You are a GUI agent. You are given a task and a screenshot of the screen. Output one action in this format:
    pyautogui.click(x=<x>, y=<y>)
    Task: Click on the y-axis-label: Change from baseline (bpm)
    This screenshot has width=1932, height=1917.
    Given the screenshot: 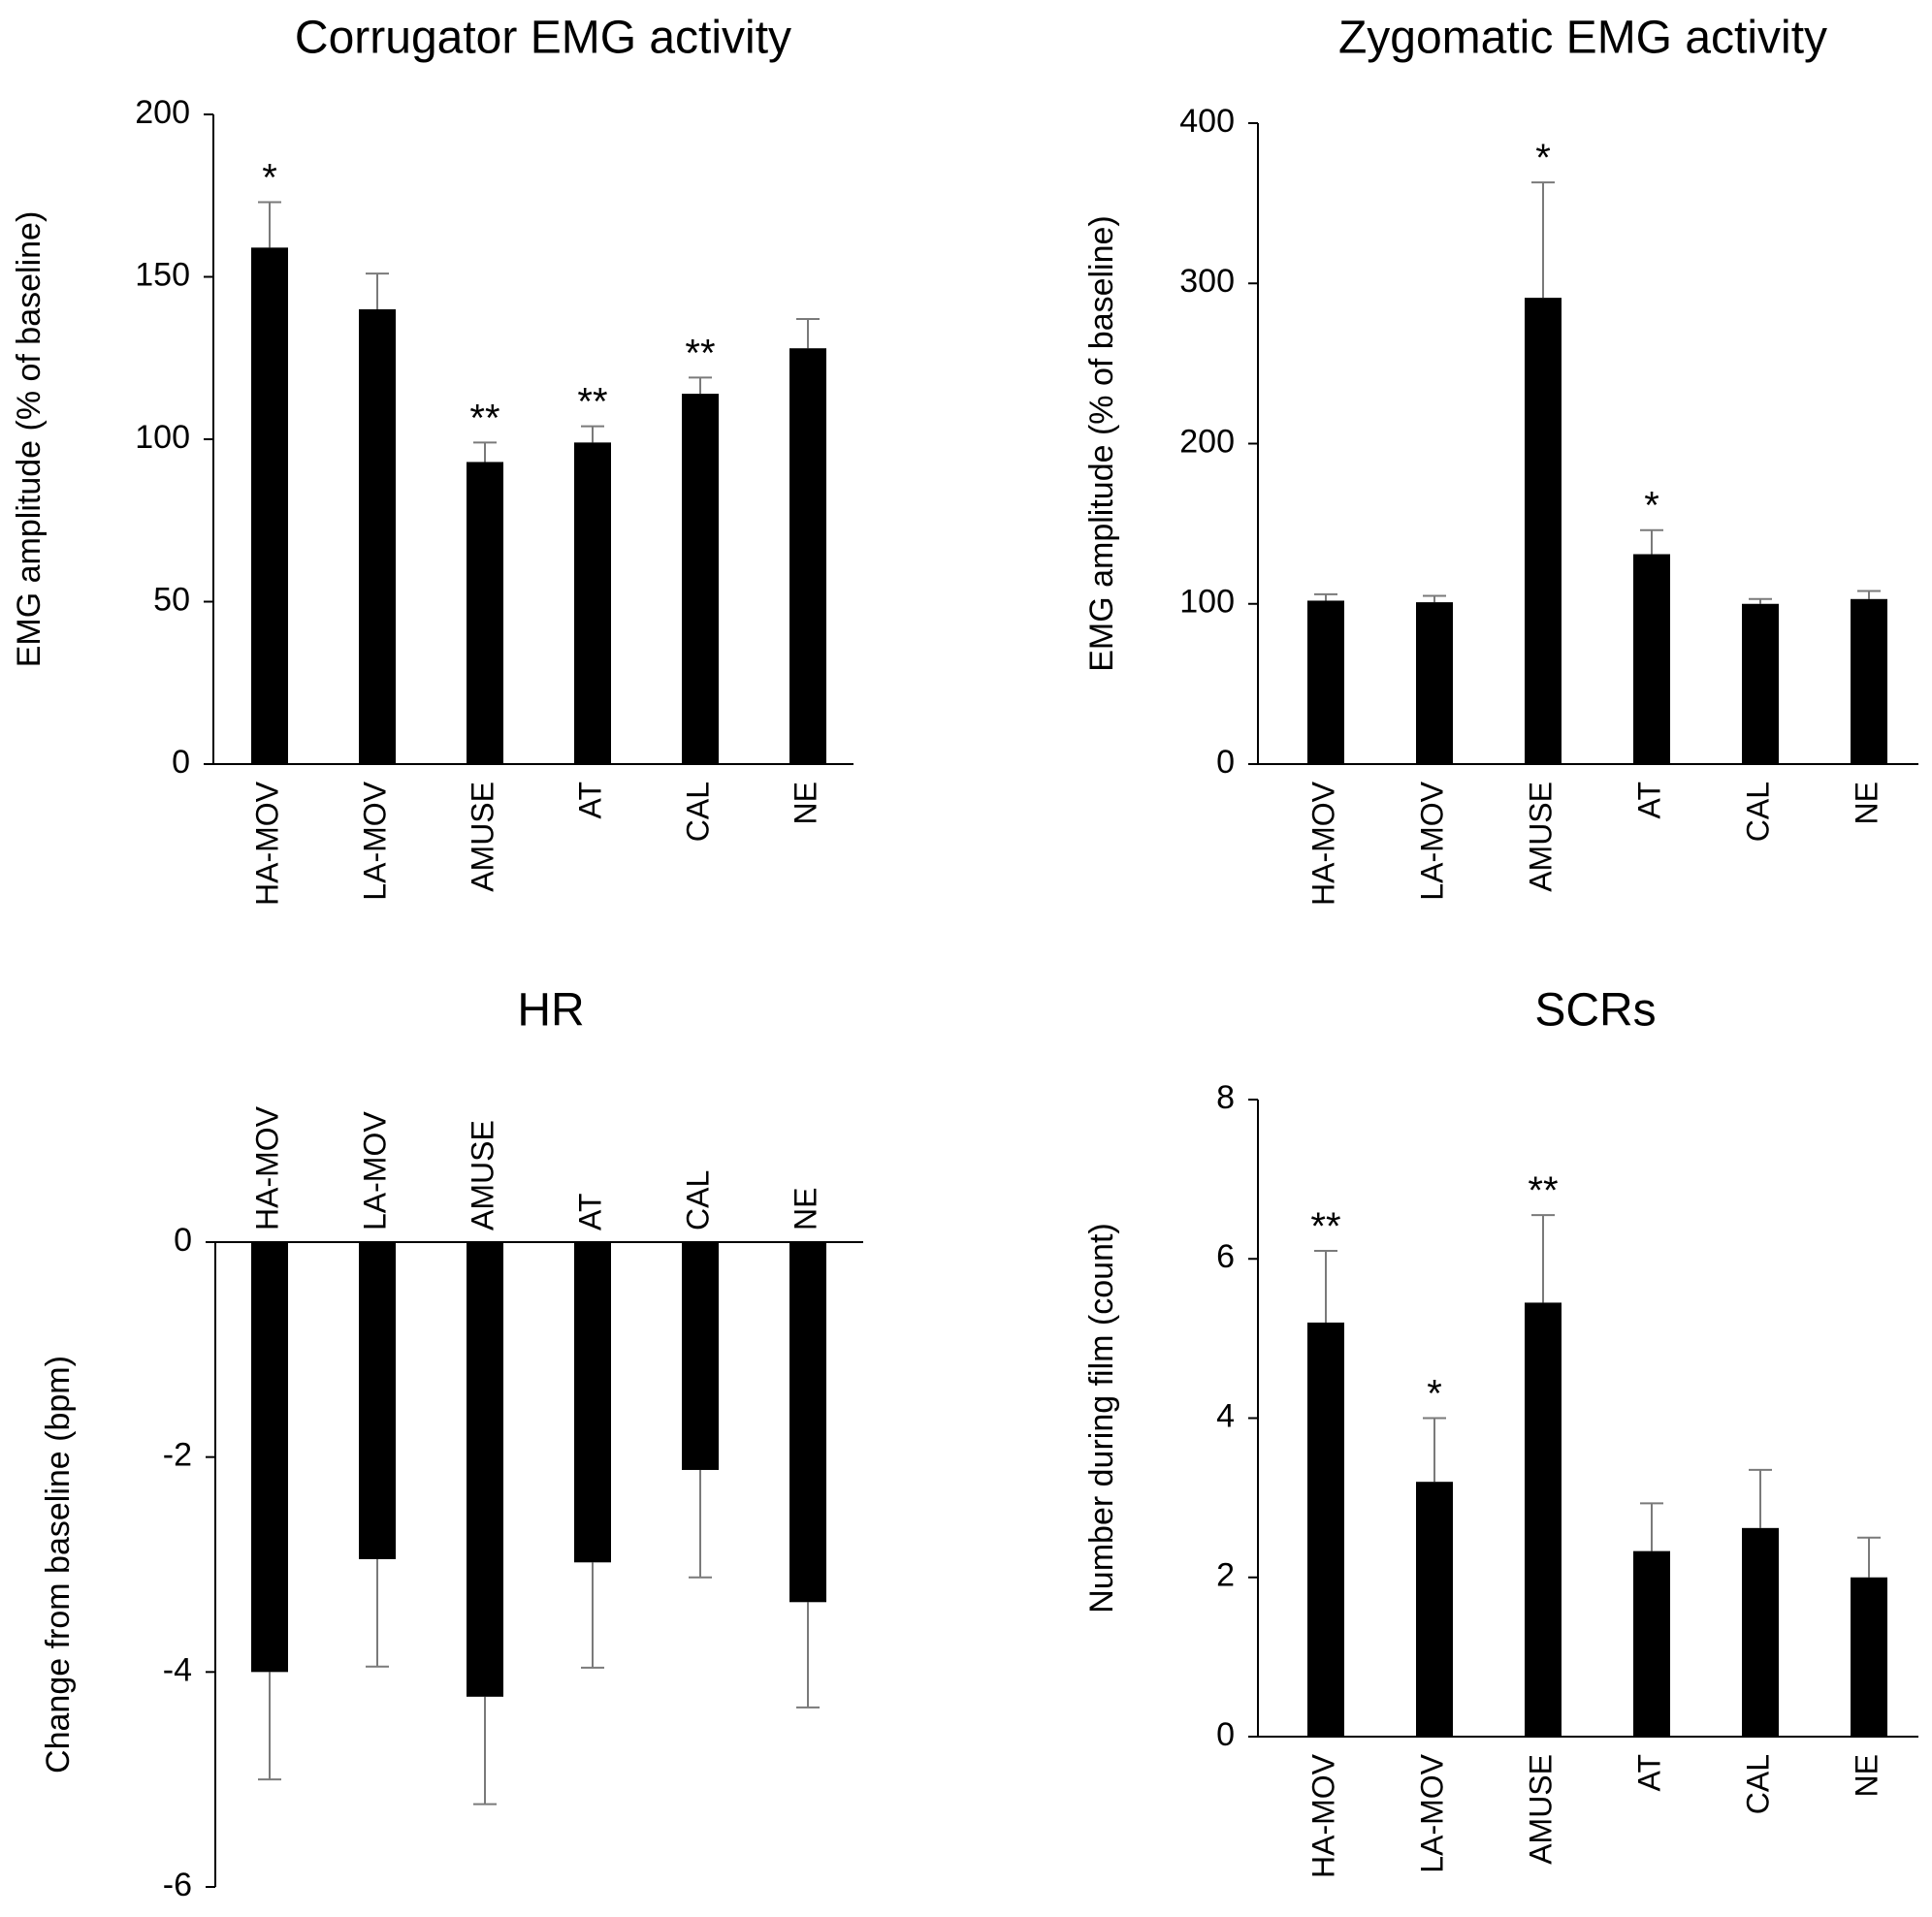 What is the action you would take?
    pyautogui.click(x=58, y=1565)
    